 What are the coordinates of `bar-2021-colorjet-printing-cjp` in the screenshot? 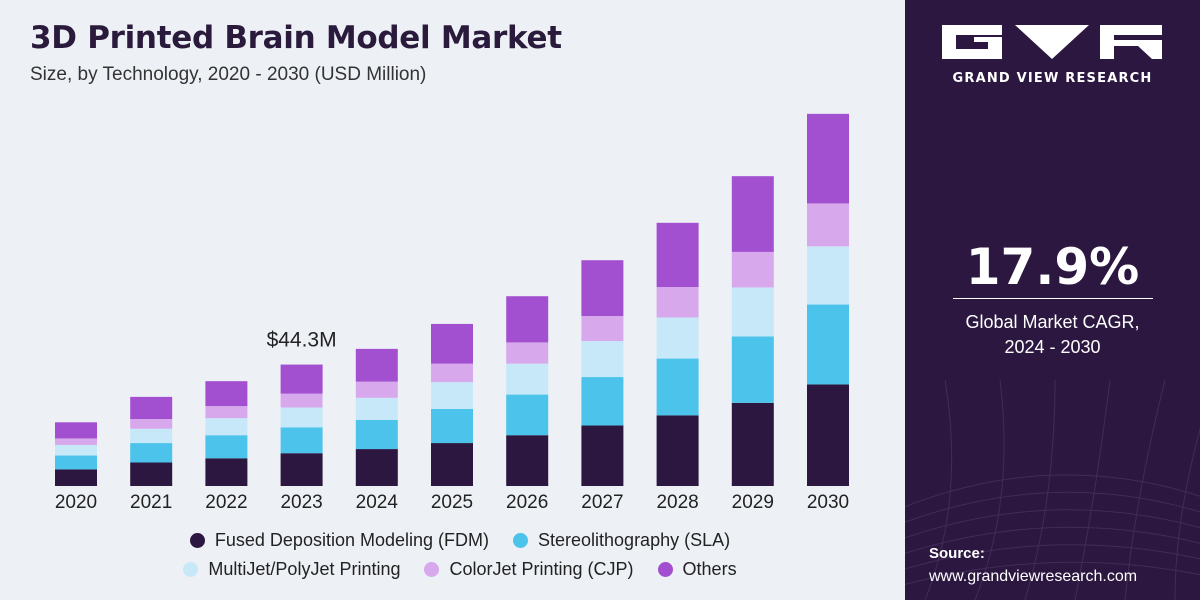 It's located at (151, 424).